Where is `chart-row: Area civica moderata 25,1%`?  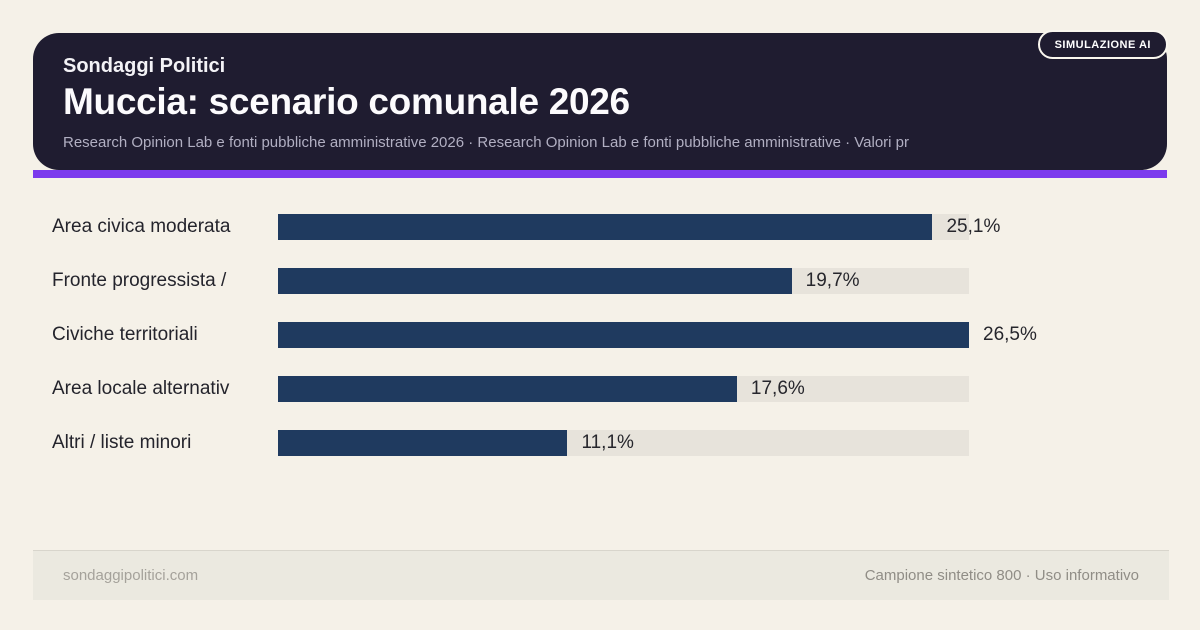
chart-row: Area civica moderata 25,1% is located at coordinates (607, 227).